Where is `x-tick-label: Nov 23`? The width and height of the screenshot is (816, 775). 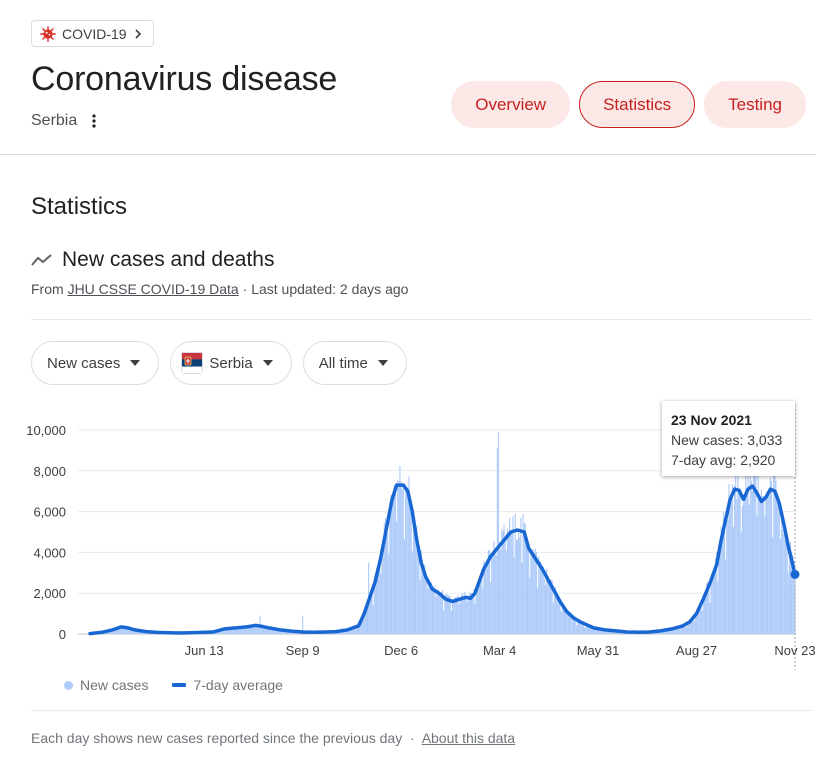
x-tick-label: Nov 23 is located at coordinates (794, 650).